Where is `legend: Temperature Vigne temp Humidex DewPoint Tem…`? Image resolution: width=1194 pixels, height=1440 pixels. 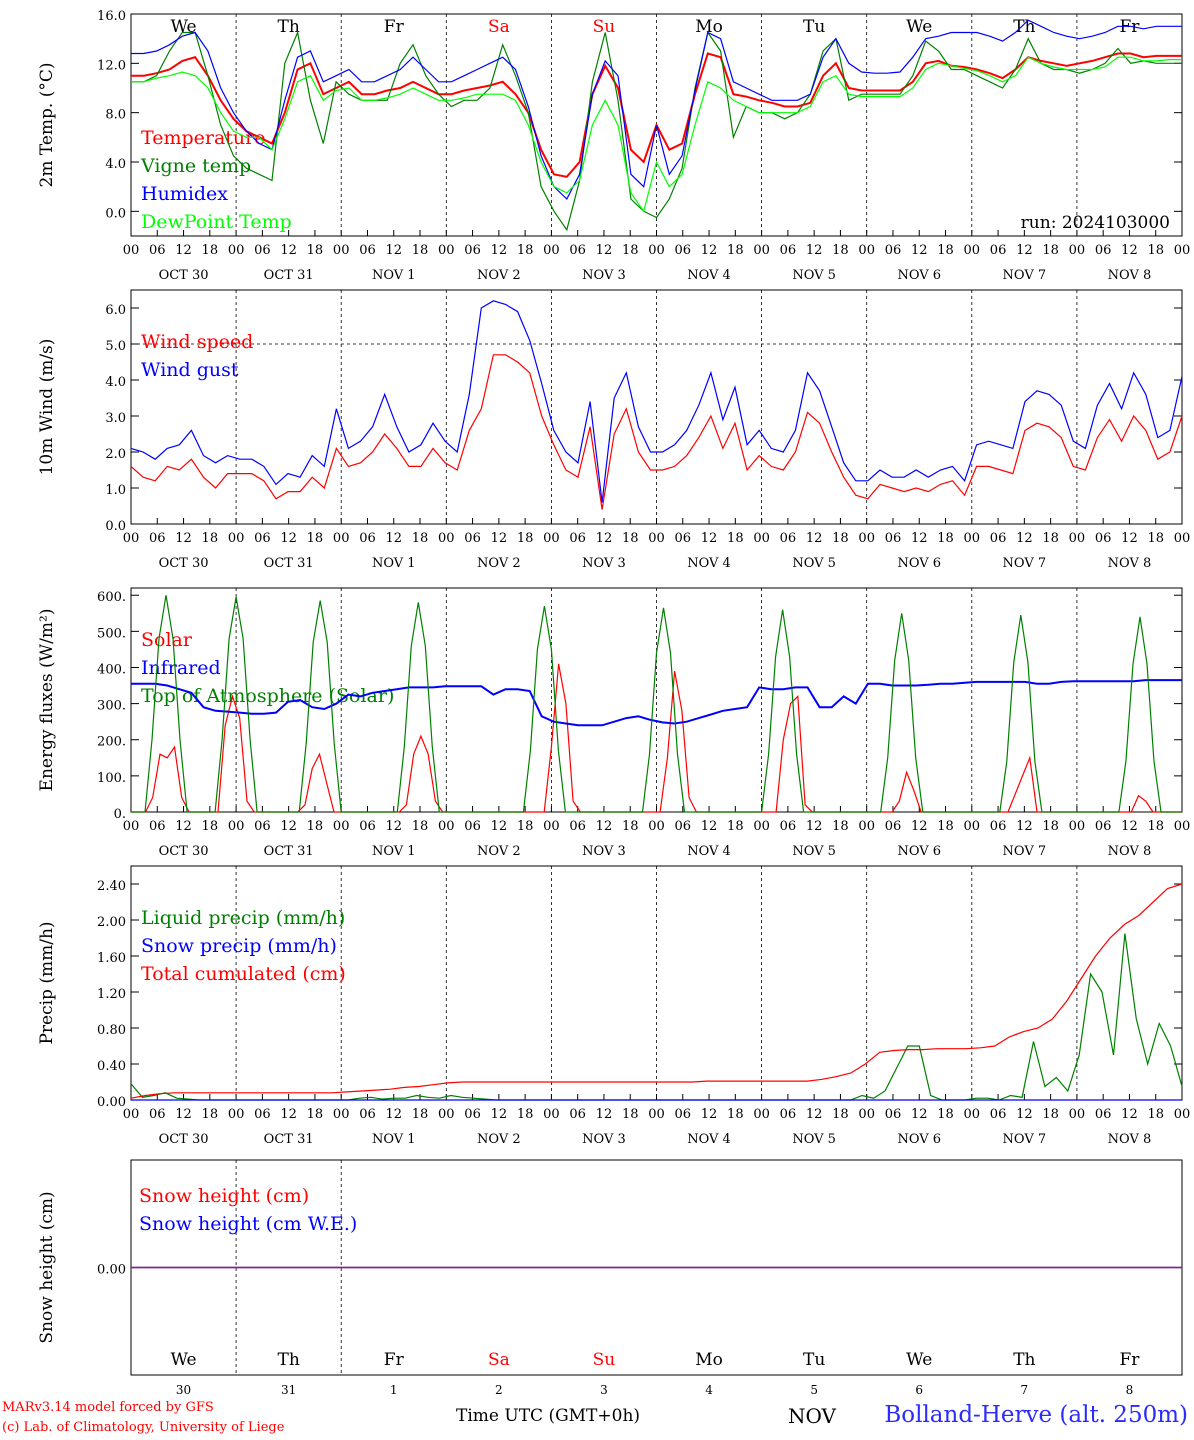 legend: Temperature Vigne temp Humidex DewPoint Tem… is located at coordinates (216, 180).